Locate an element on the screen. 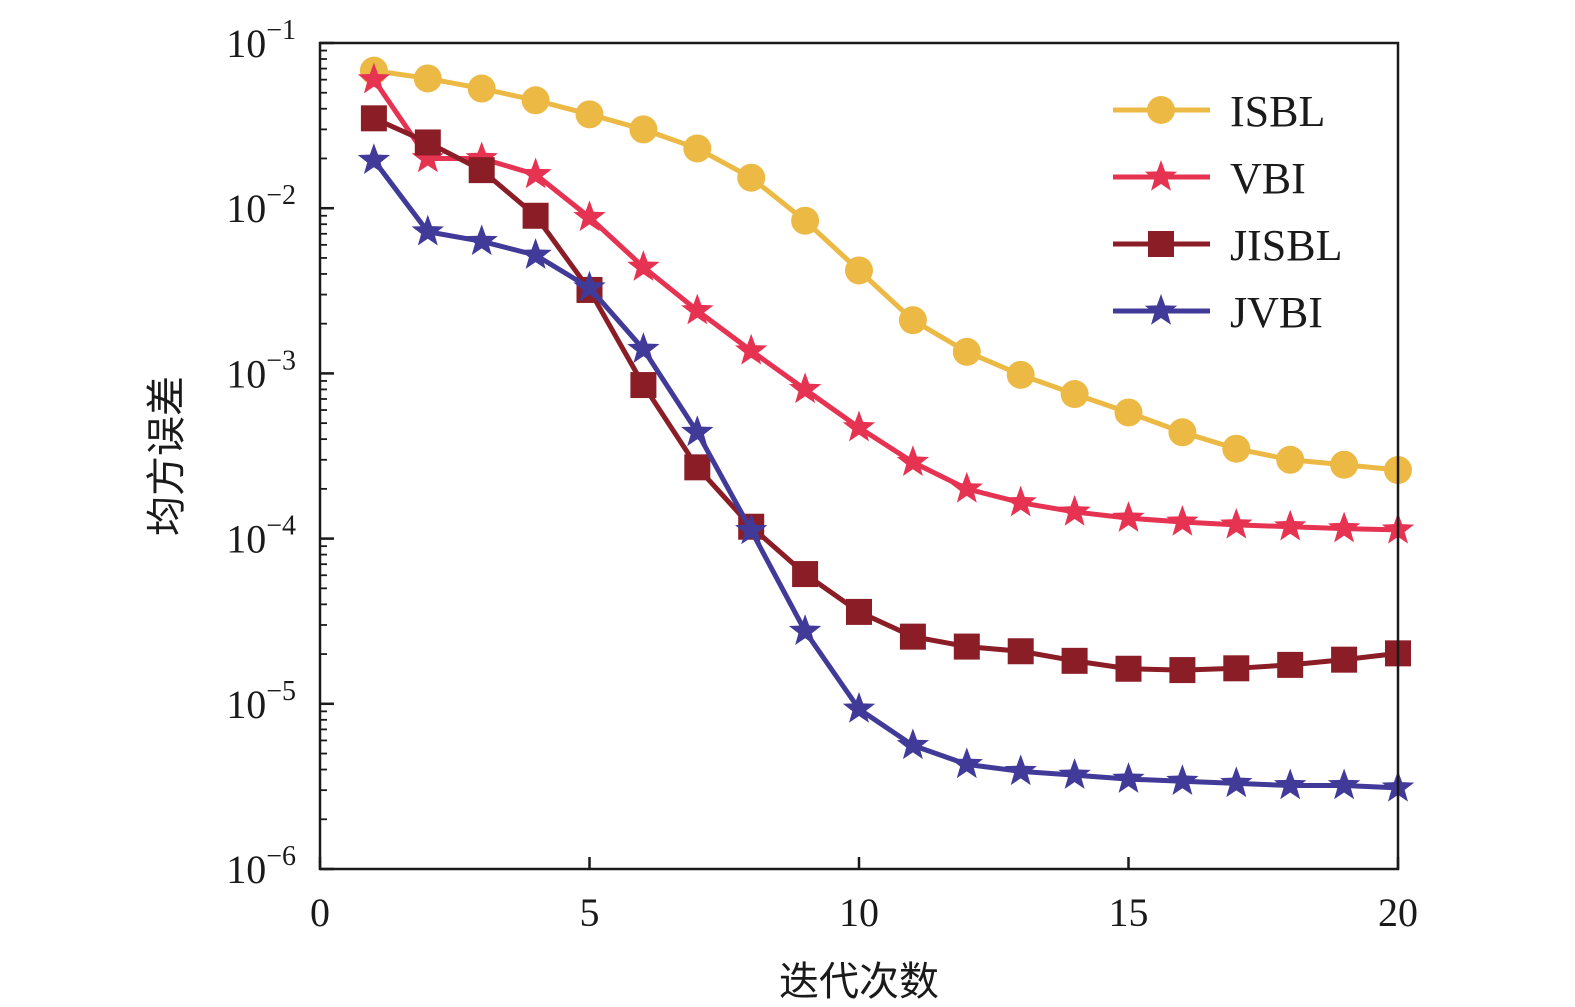 Image resolution: width=1575 pixels, height=1007 pixels. legend-item-isbl: ISBL is located at coordinates (1219, 111).